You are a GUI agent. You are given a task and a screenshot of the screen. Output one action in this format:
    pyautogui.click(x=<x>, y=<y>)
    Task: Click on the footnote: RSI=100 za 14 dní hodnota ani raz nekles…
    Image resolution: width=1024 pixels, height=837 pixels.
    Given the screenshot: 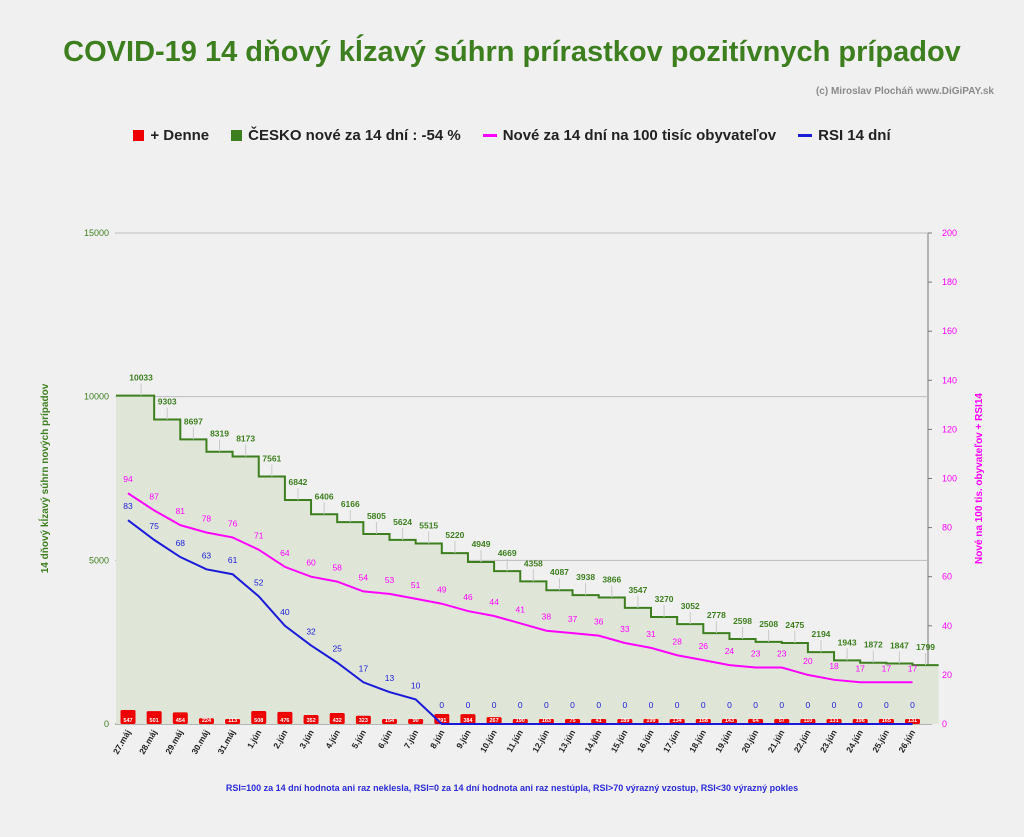 What is the action you would take?
    pyautogui.click(x=512, y=788)
    